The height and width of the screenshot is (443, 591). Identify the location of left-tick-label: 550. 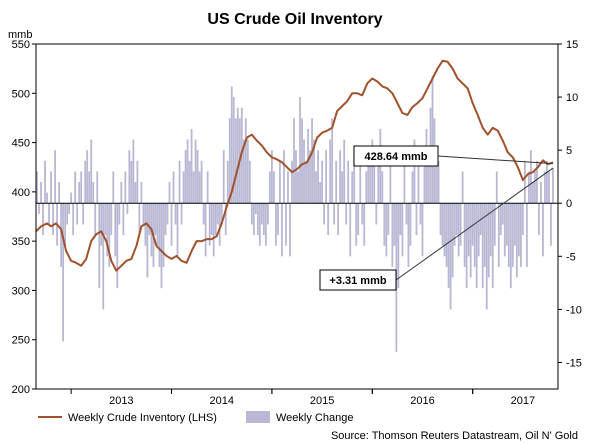
(21, 45).